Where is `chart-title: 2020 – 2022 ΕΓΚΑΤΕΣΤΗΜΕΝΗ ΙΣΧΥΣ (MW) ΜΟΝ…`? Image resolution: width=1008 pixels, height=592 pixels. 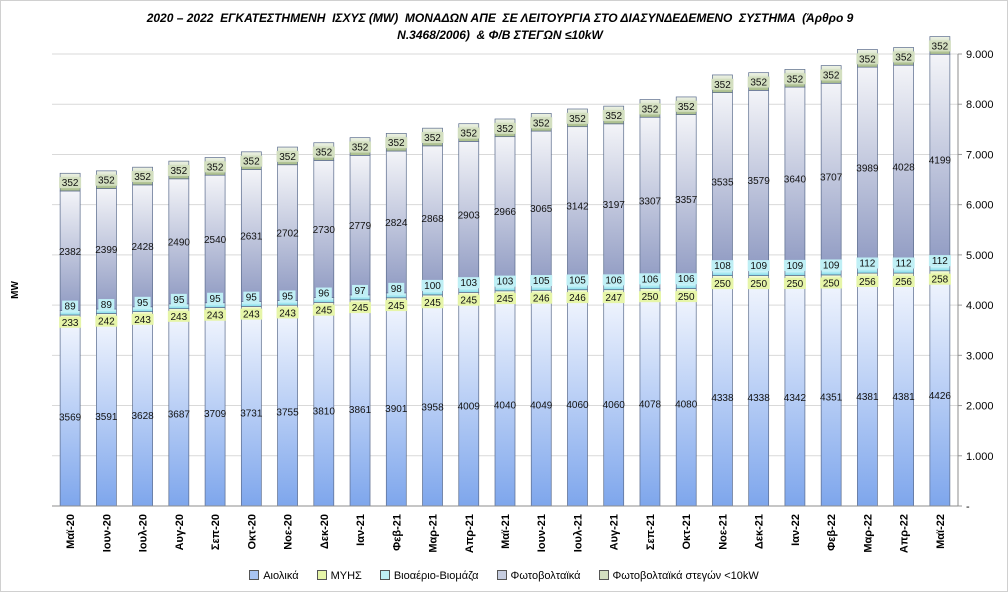 chart-title: 2020 – 2022 ΕΓΚΑΤΕΣΤΗΜΕΝΗ ΙΣΧΥΣ (MW) ΜΟΝ… is located at coordinates (500, 27).